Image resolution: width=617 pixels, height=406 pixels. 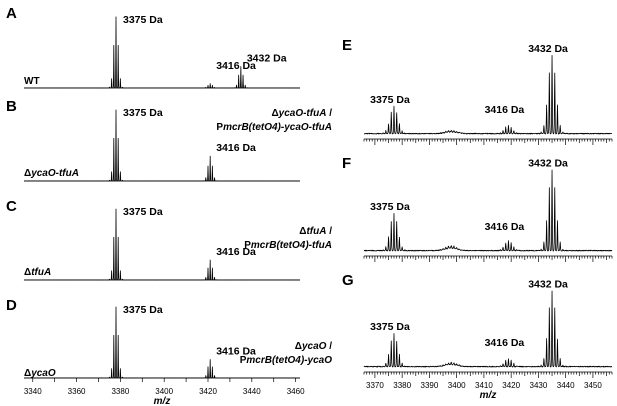 I want to click on panel-letter: B, so click(x=11, y=106).